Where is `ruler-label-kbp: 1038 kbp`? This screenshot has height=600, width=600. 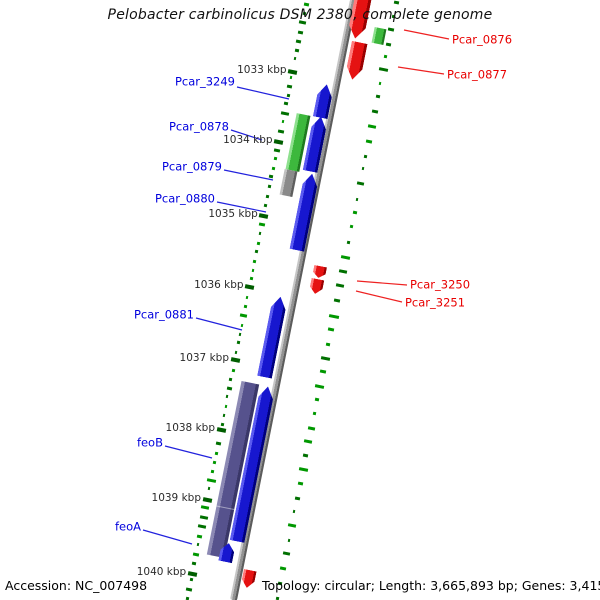 ruler-label-kbp: 1038 kbp is located at coordinates (190, 427).